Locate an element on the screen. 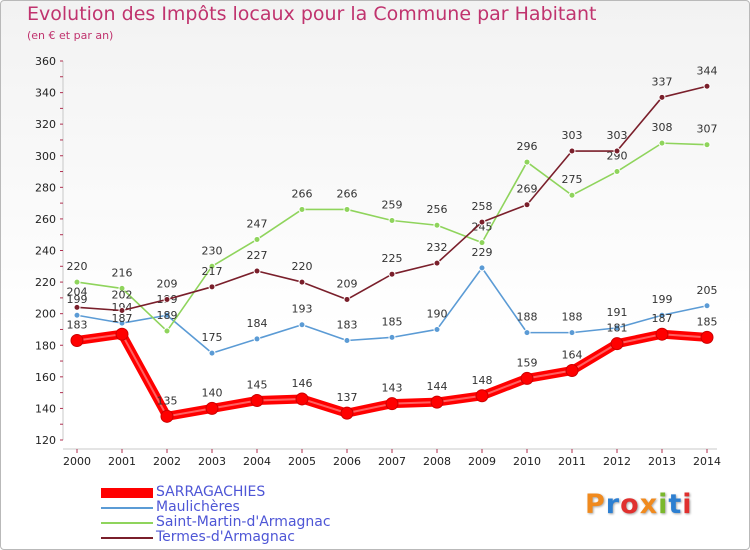 Image resolution: width=750 pixels, height=550 pixels. y-tick-label: 280 is located at coordinates (45, 187).